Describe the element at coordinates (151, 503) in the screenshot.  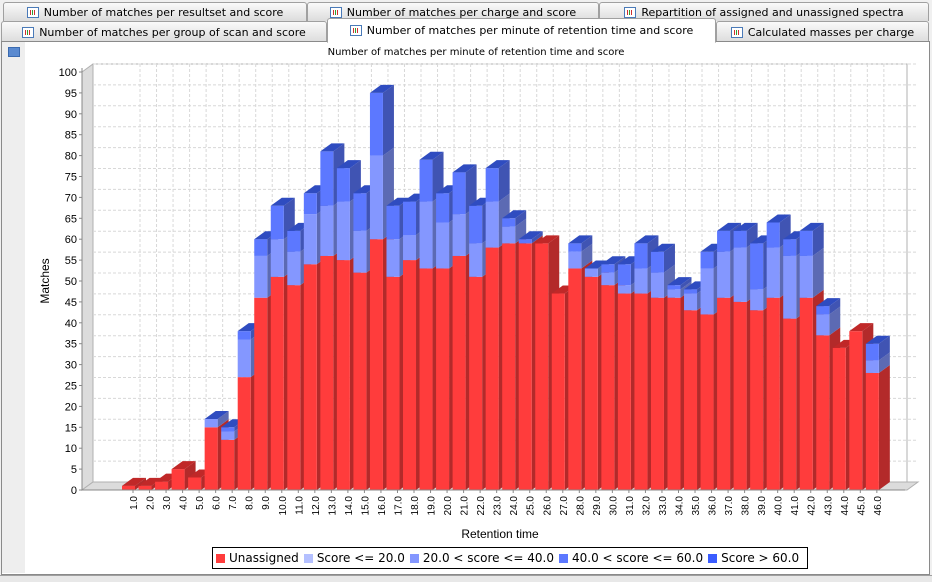
I see `x-tick-label: 2.0` at that location.